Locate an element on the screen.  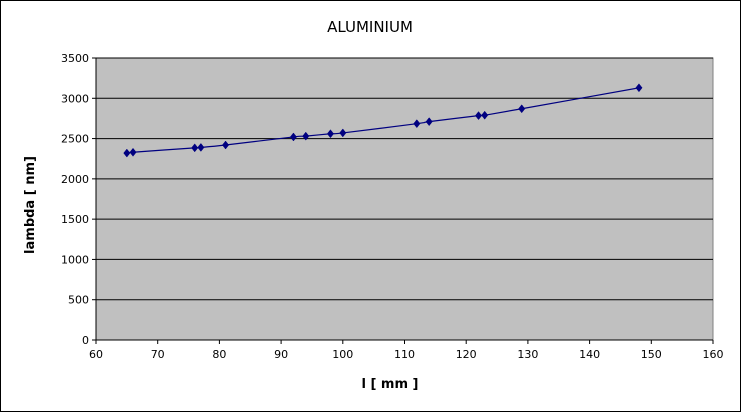
x-tick-label: 110 is located at coordinates (404, 354).